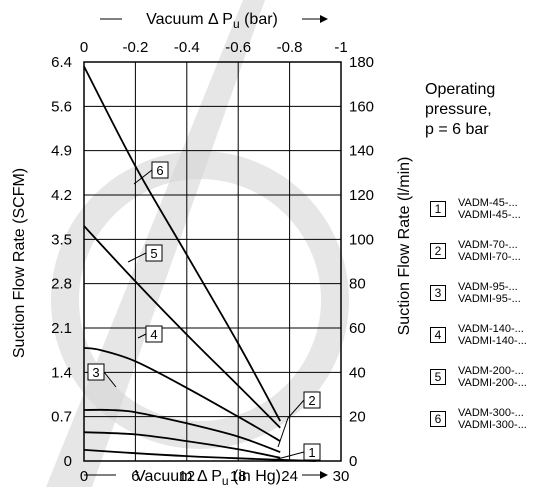  What do you see at coordinates (324, 19) in the screenshot?
I see `top-axis-arrowhead` at bounding box center [324, 19].